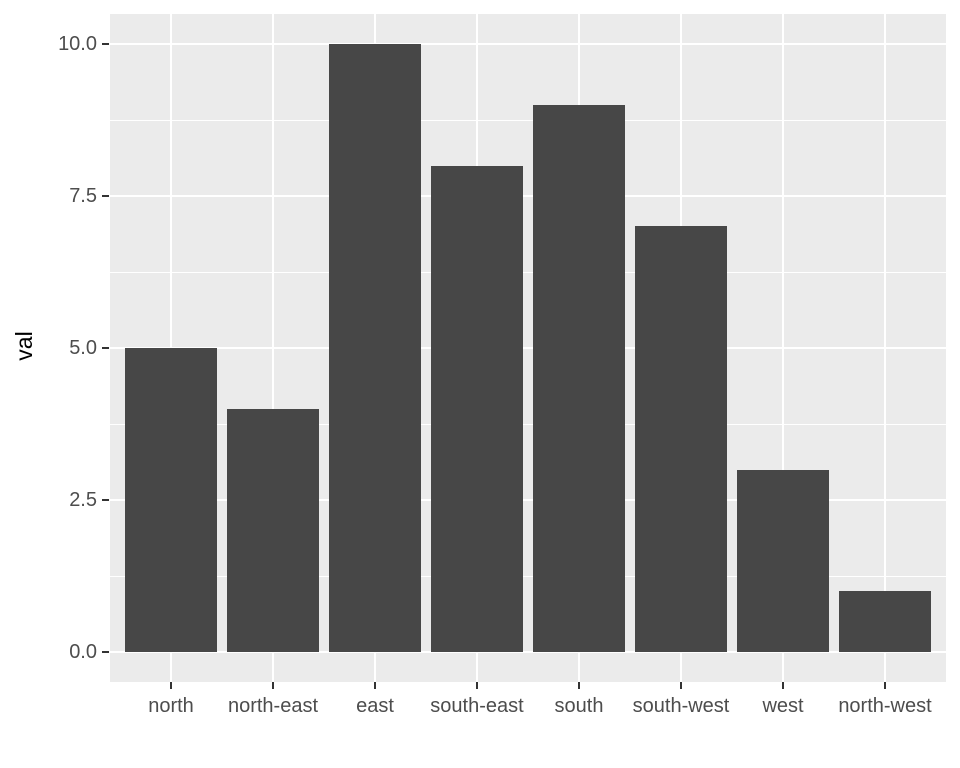 This screenshot has width=960, height=768. What do you see at coordinates (783, 706) in the screenshot?
I see `x-tick-label: west` at bounding box center [783, 706].